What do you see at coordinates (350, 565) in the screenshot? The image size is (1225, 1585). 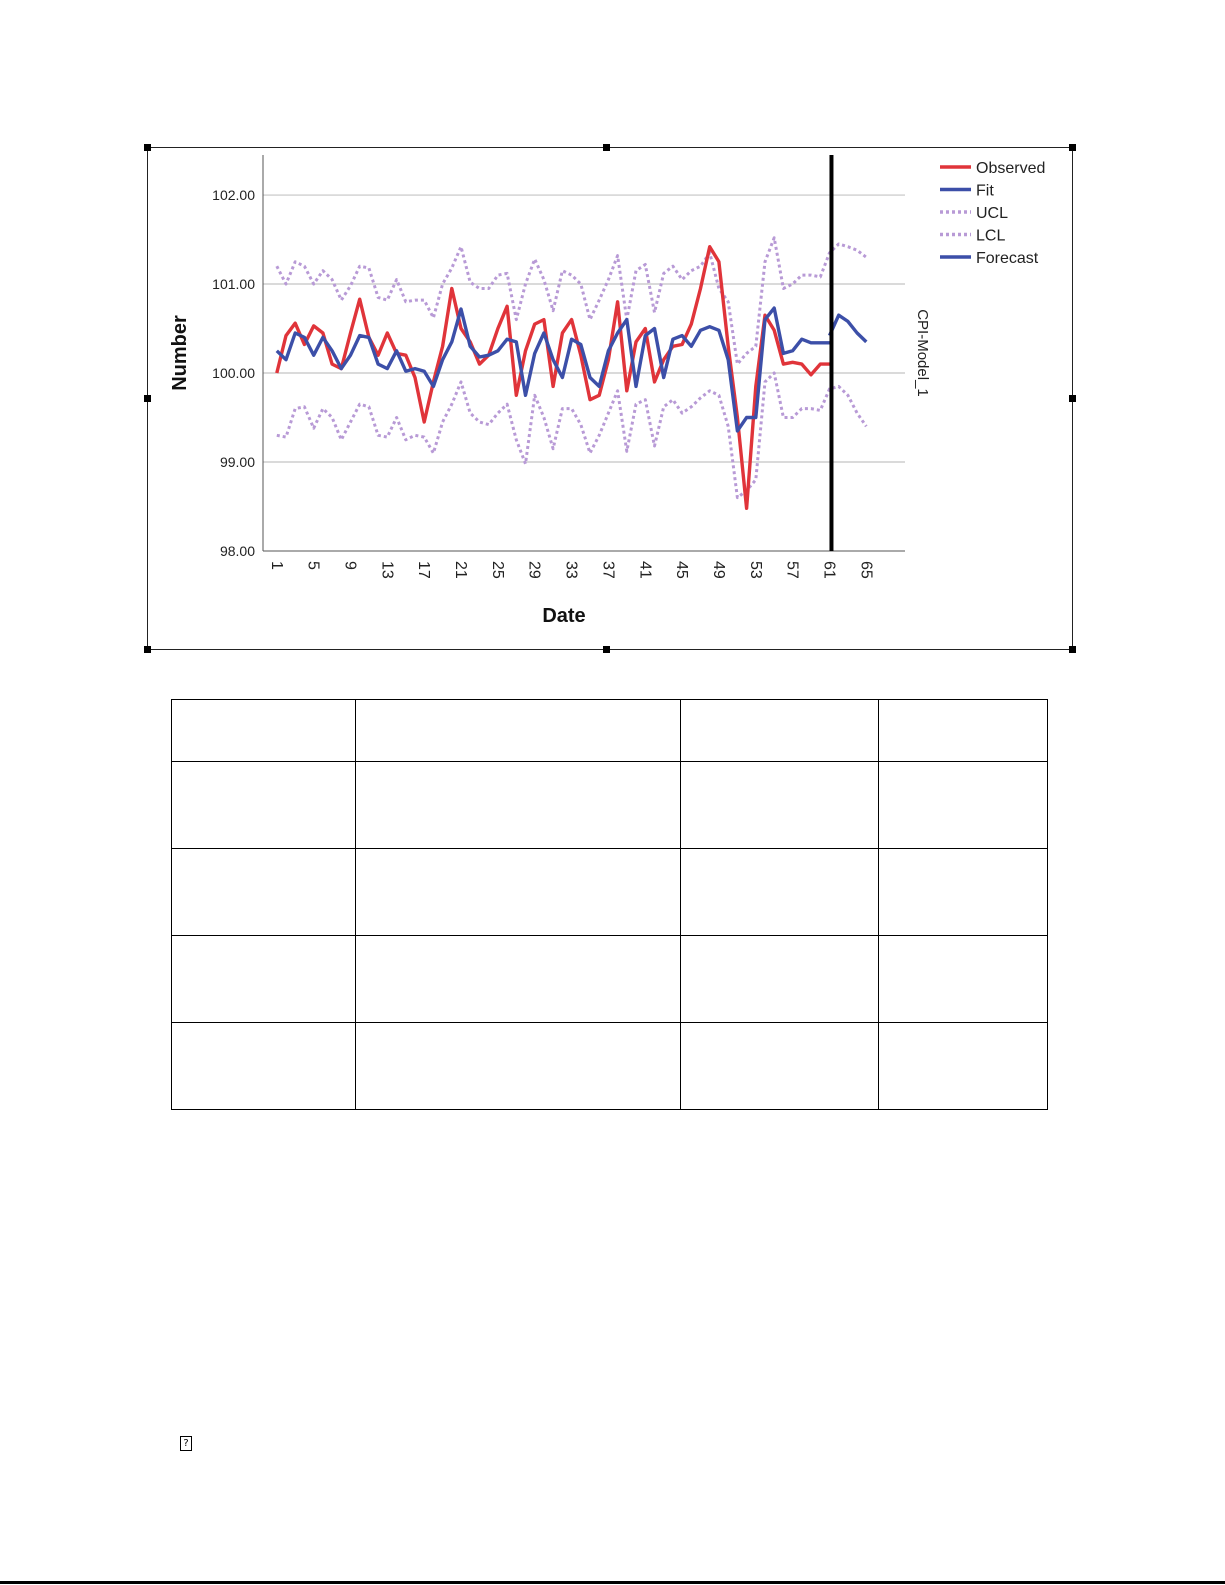 I see `x-tick-label: 9` at bounding box center [350, 565].